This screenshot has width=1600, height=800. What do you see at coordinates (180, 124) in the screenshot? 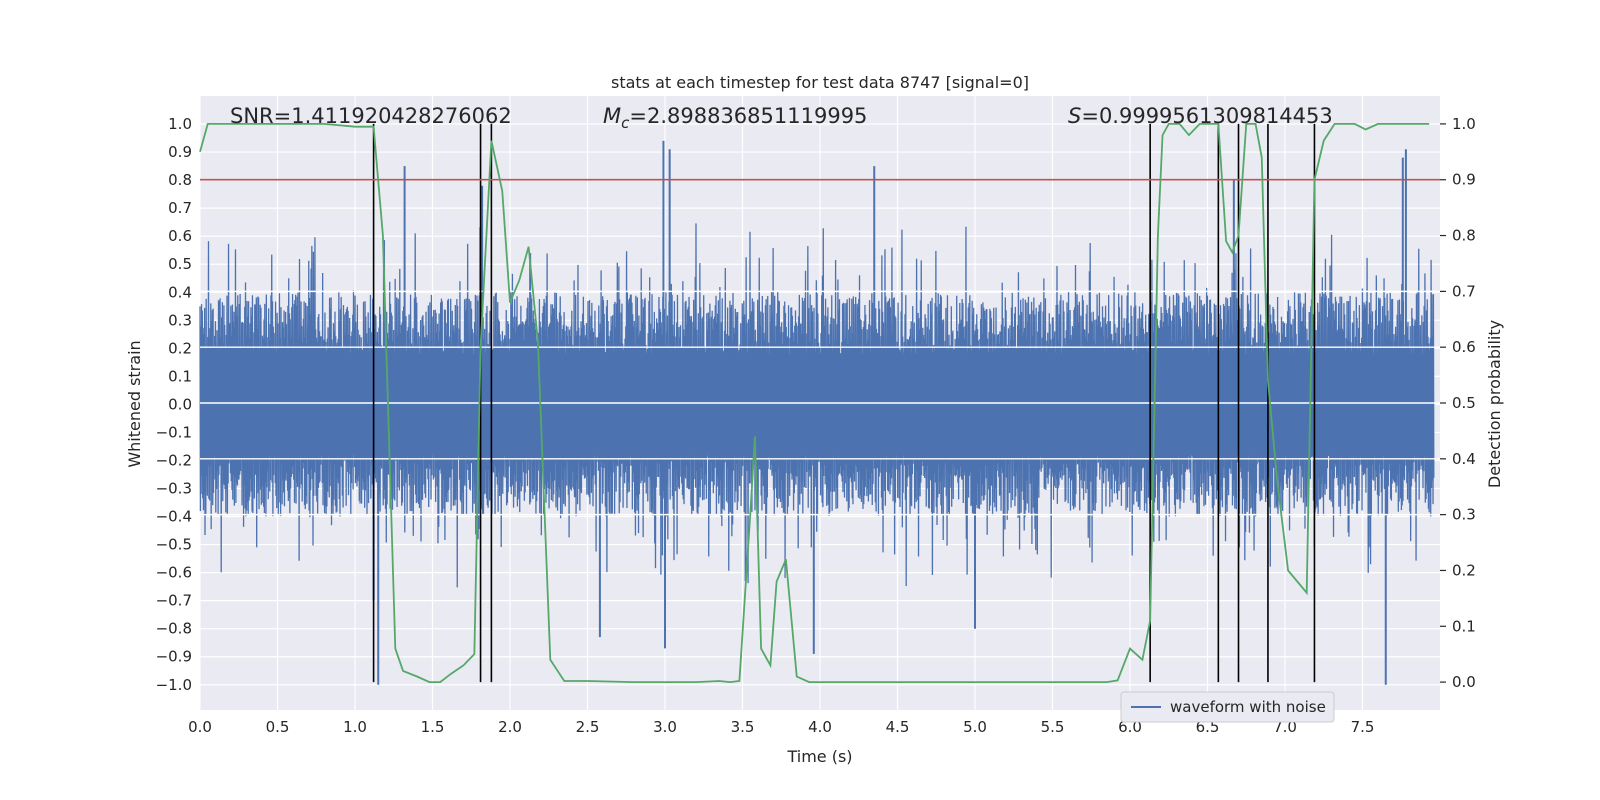
I see `y-tick-label: 1.0` at bounding box center [180, 124].